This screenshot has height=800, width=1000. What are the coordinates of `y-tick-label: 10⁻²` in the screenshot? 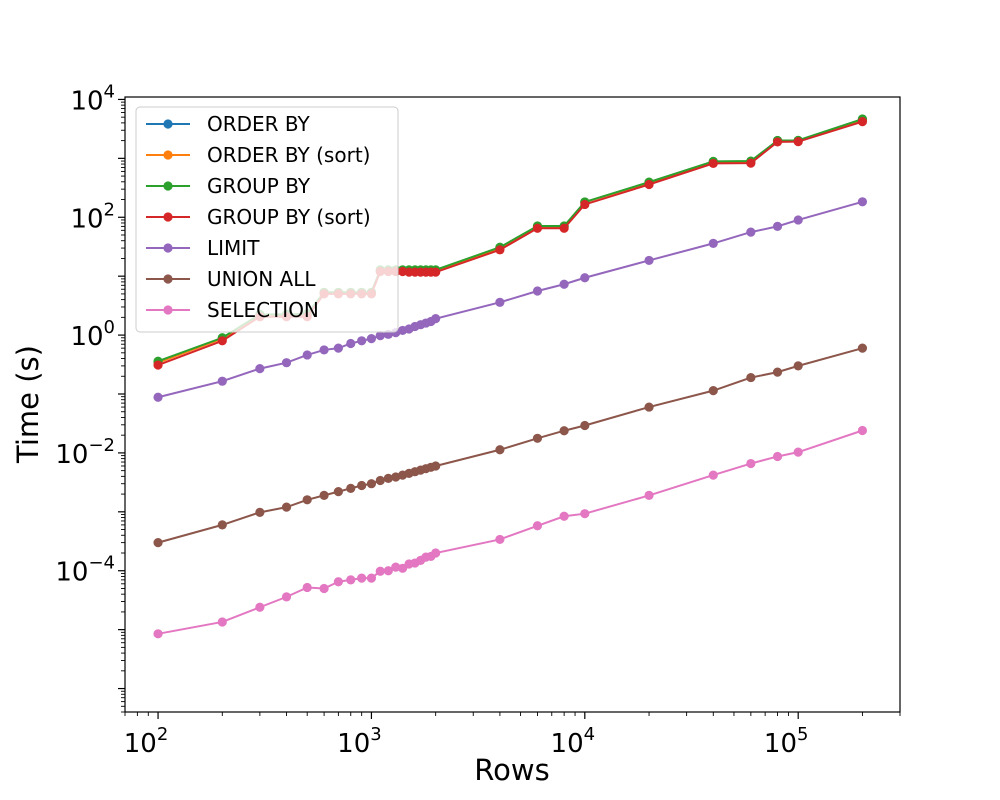 It's located at (85, 452).